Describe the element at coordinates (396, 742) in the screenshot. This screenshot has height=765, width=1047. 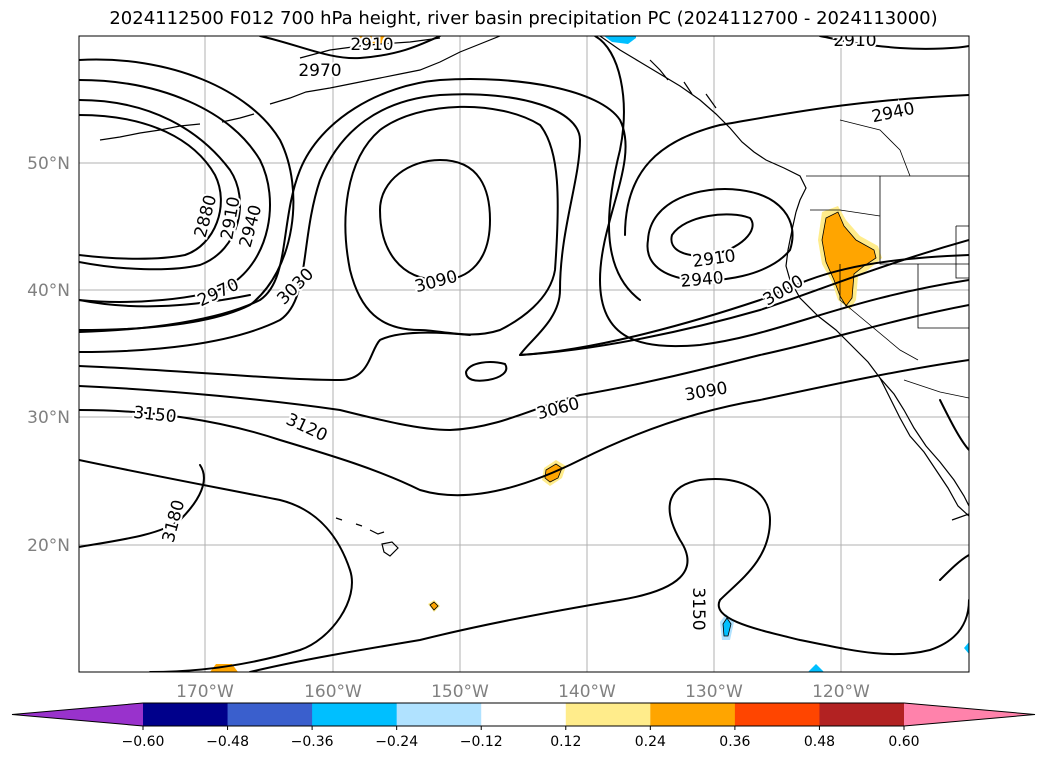
I see `colorbar-tick-label: −0.24` at that location.